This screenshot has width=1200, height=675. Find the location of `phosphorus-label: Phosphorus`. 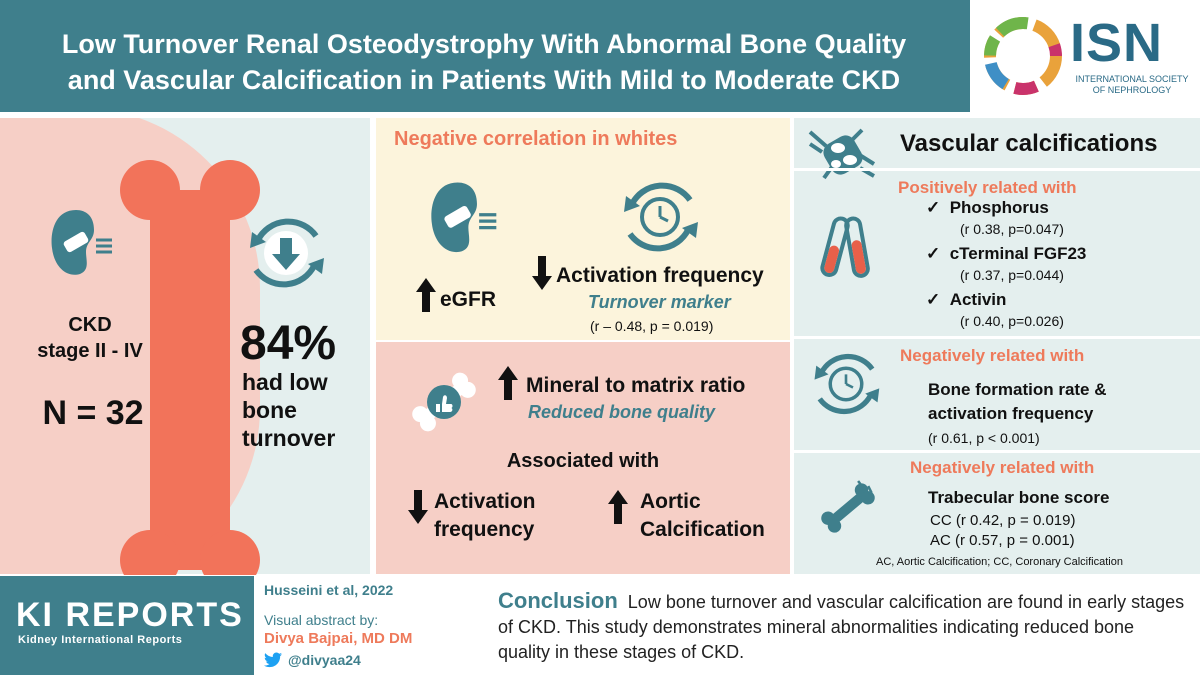

phosphorus-label: Phosphorus is located at coordinates (999, 207).